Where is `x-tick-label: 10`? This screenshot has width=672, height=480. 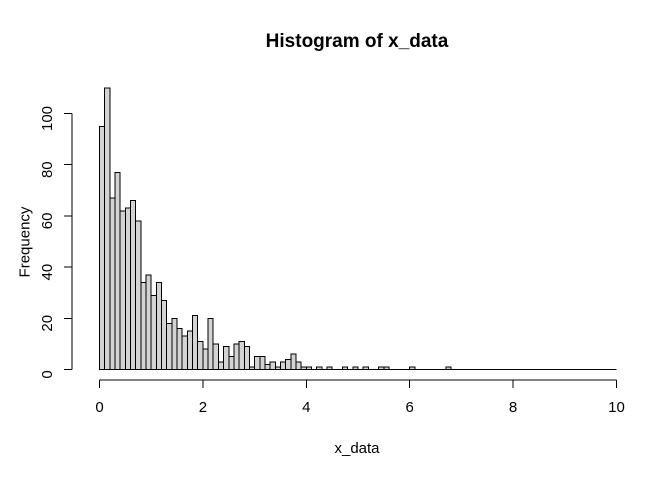
x-tick-label: 10 is located at coordinates (616, 407).